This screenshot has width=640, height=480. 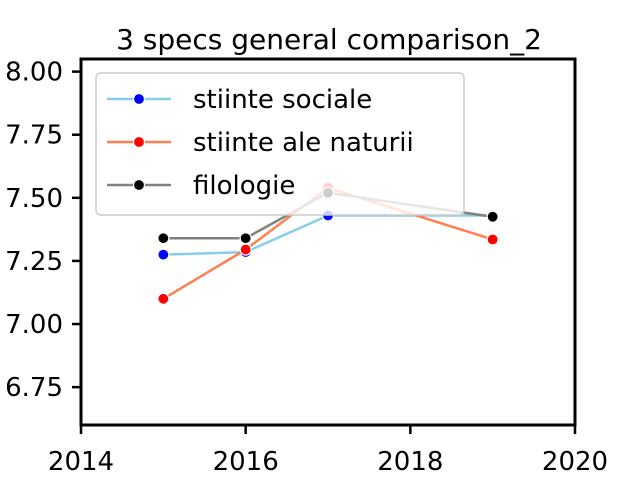 I want to click on y-tick-label: 7.25, so click(x=34, y=262).